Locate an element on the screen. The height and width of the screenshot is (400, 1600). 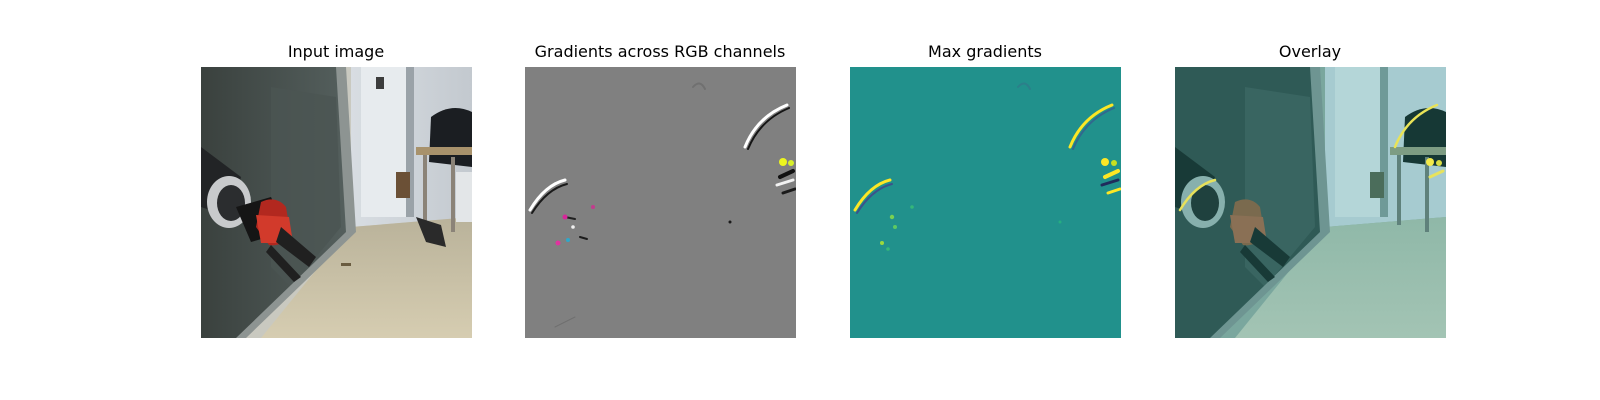
rgb-gradients-map is located at coordinates (660, 202).